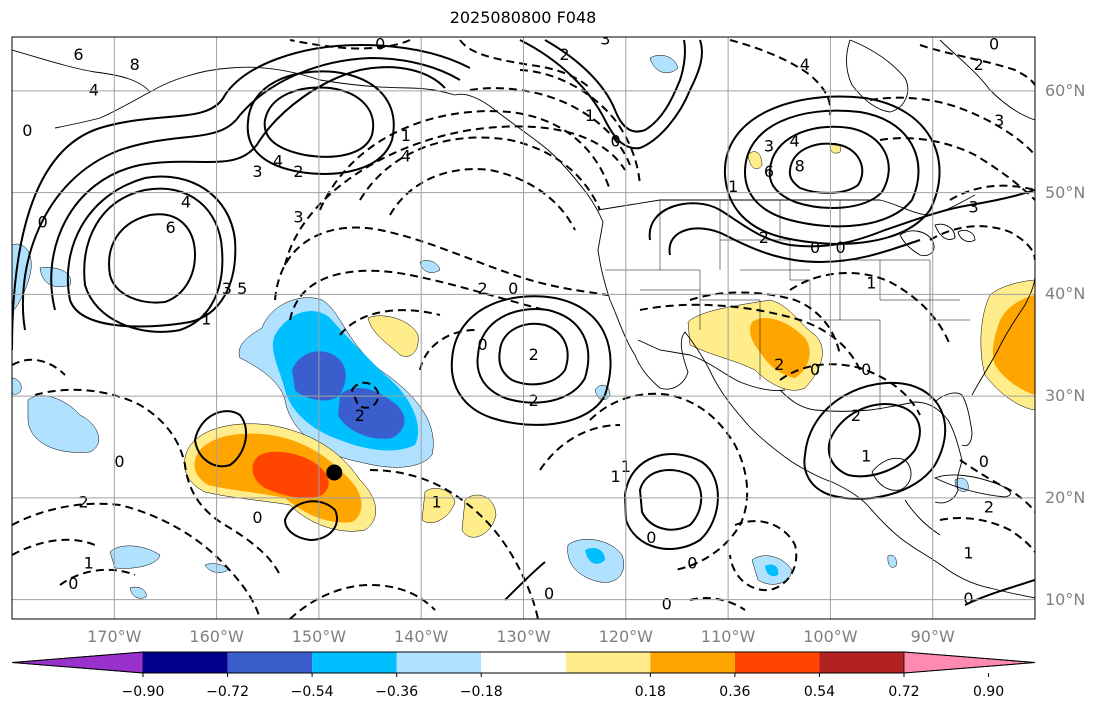 The height and width of the screenshot is (712, 1105). I want to click on colorbar-tick-label: 0.90, so click(988, 692).